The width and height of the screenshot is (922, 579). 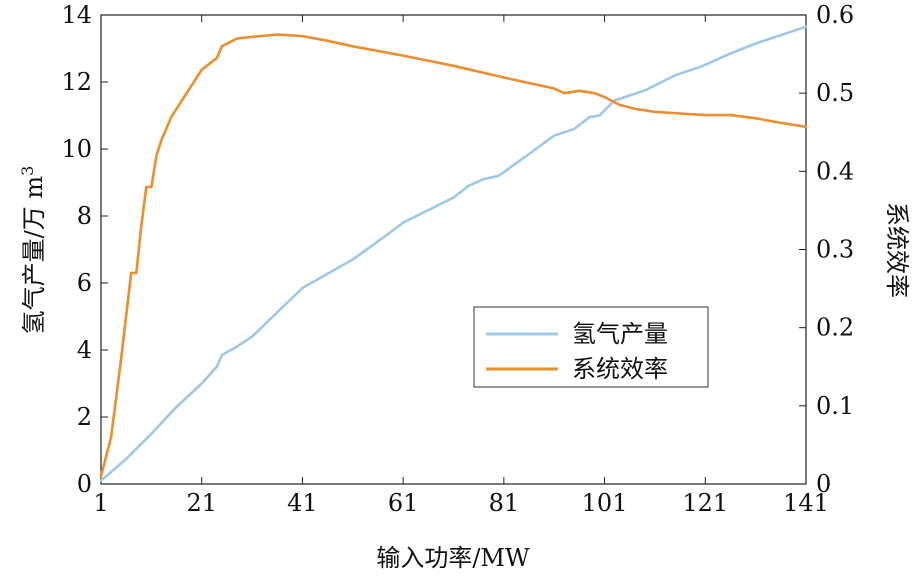 I want to click on x-tick-label: 61, so click(x=403, y=503).